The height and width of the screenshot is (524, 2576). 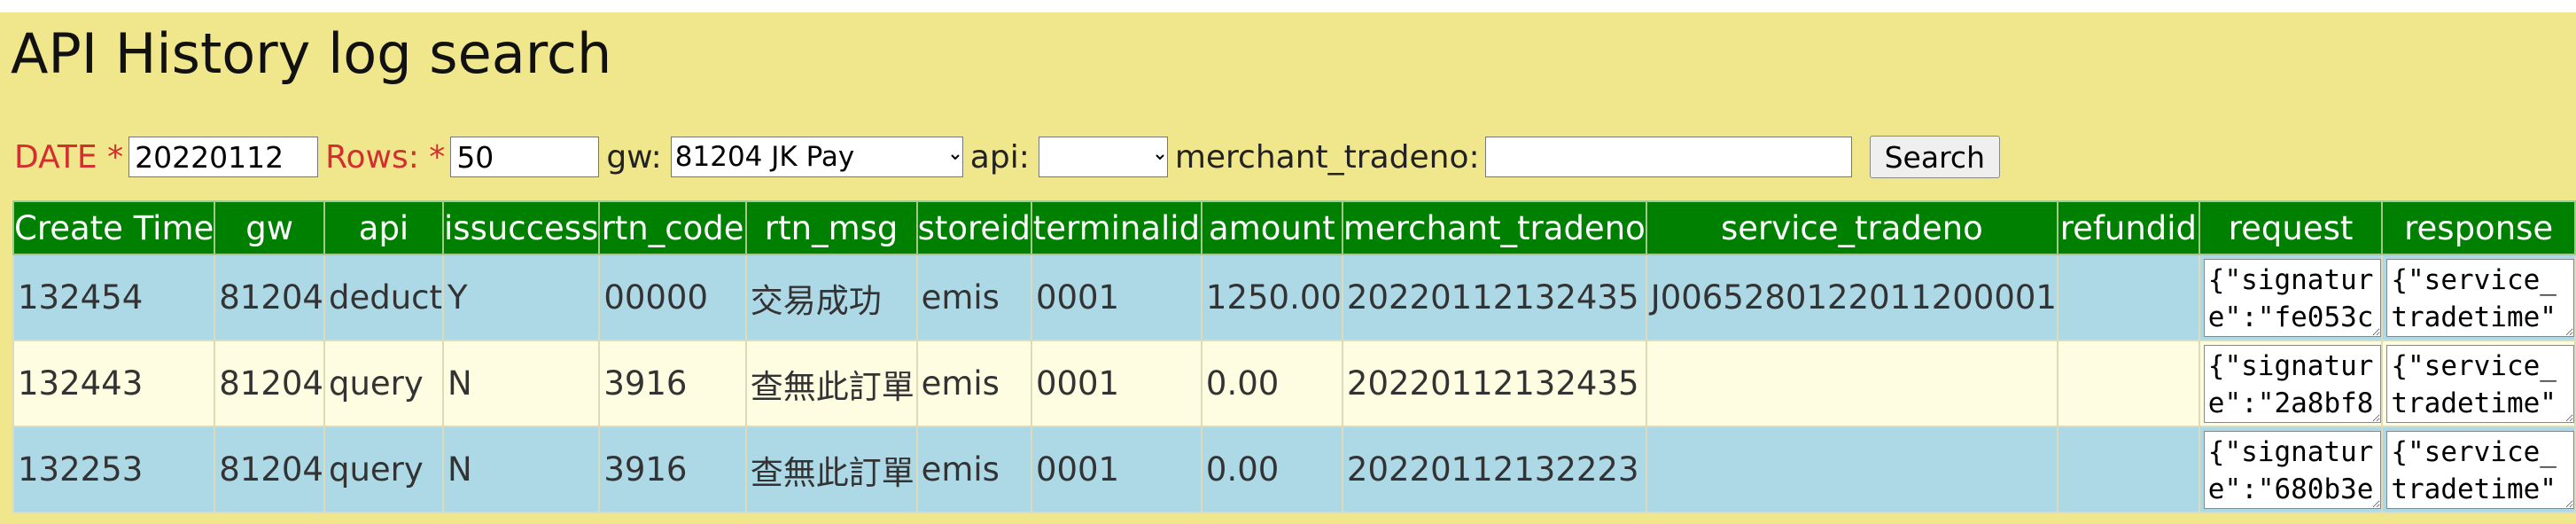 What do you see at coordinates (521, 298) in the screenshot?
I see `cell-issuccess: Y` at bounding box center [521, 298].